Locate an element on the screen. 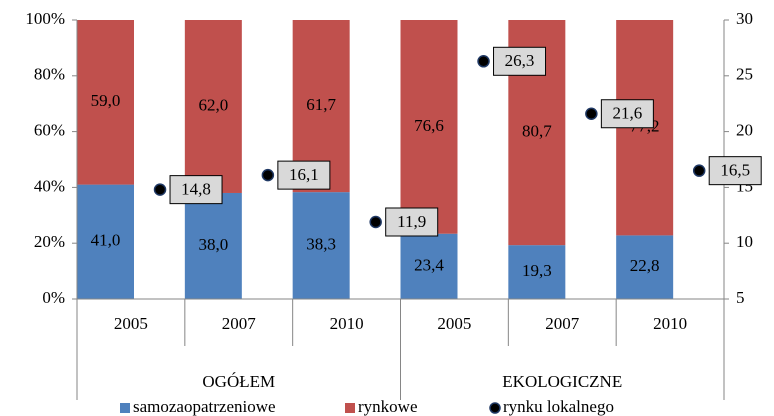 The width and height of the screenshot is (774, 416). point-label: 11,9 is located at coordinates (411, 221).